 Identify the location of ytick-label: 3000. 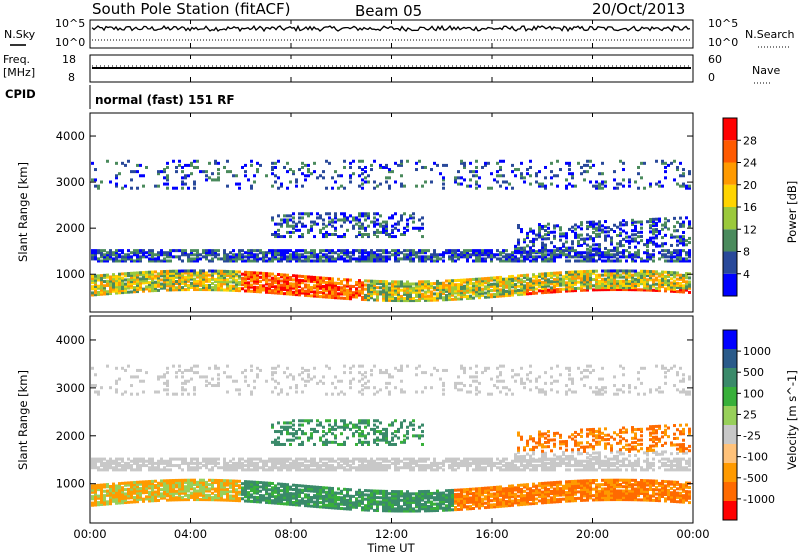
(70, 182).